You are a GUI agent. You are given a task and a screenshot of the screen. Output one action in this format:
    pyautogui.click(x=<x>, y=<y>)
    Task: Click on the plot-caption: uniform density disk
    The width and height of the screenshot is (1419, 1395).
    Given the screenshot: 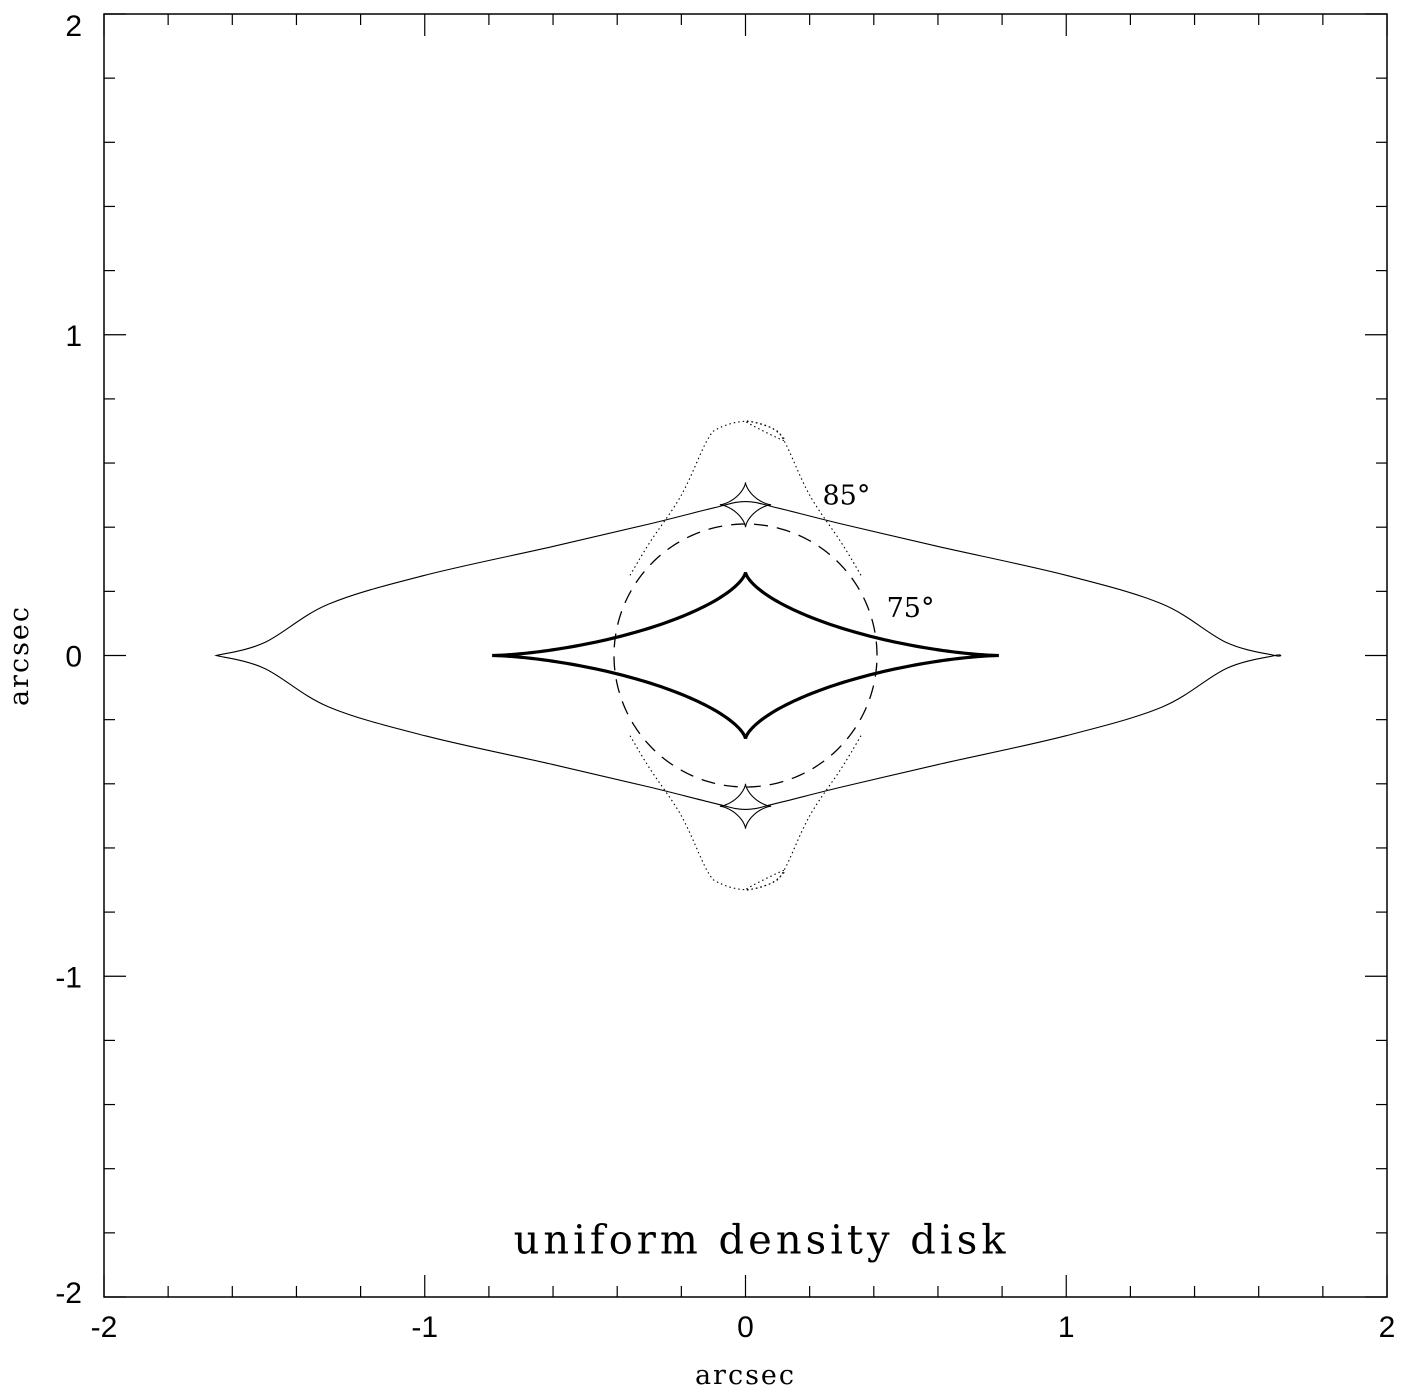 What is the action you would take?
    pyautogui.click(x=762, y=1240)
    